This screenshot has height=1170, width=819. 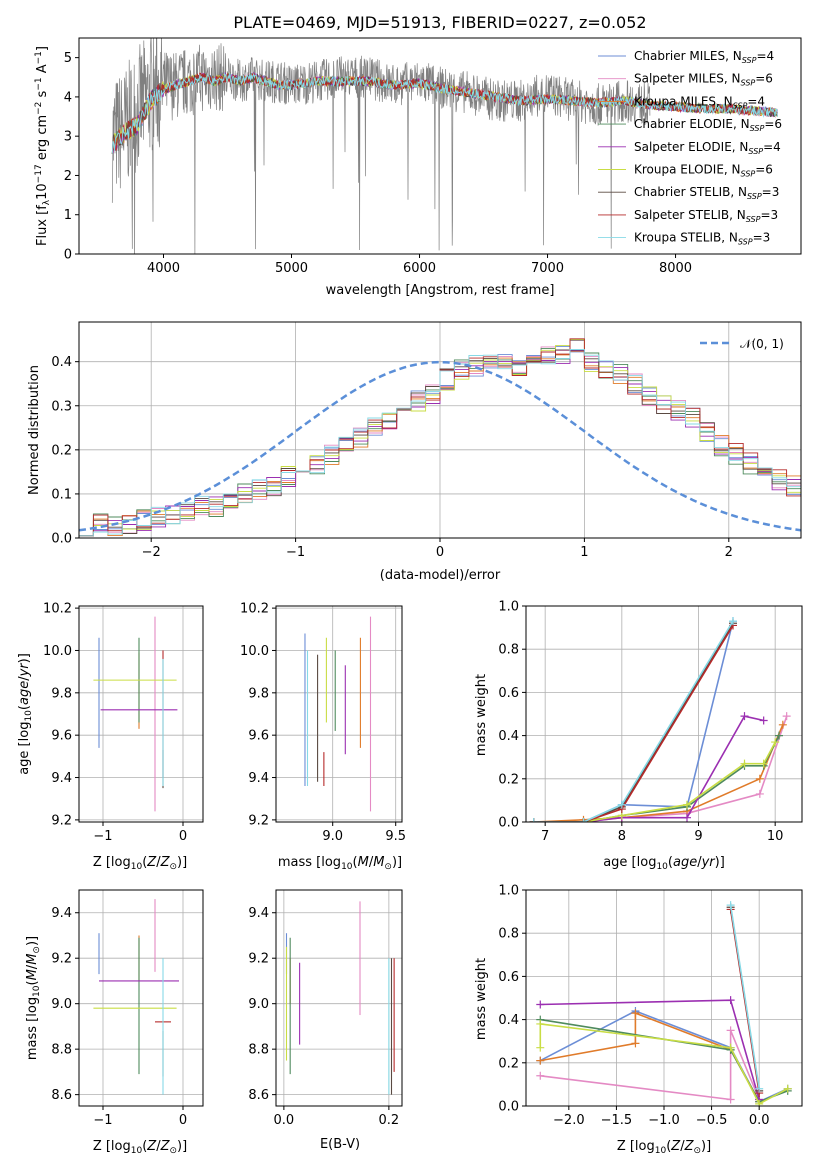 I want to click on y-tick-label: 0.1, so click(x=61, y=494).